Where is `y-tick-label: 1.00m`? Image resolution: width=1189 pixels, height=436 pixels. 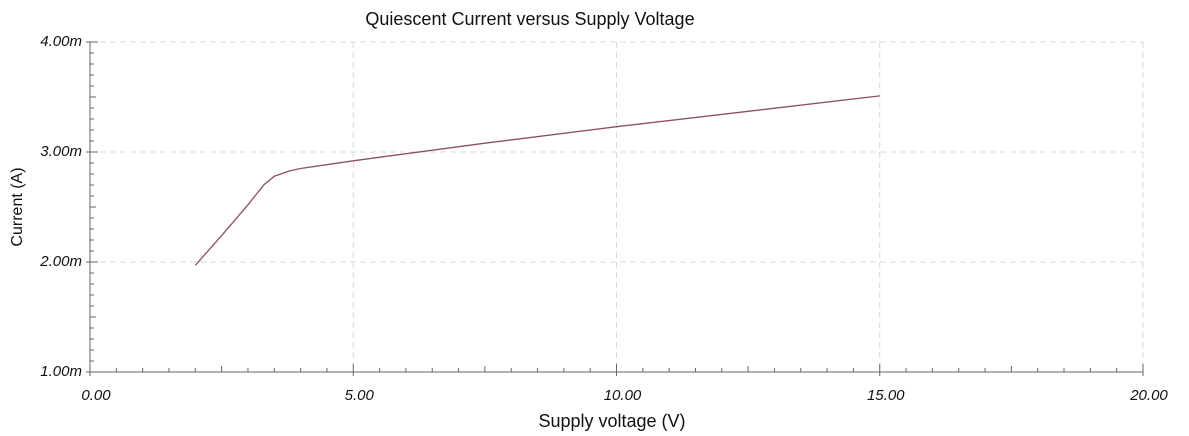
y-tick-label: 1.00m is located at coordinates (61, 371).